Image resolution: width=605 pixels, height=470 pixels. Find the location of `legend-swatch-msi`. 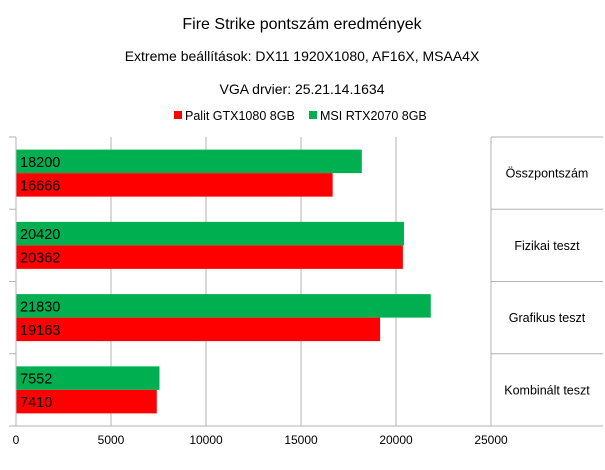

legend-swatch-msi is located at coordinates (313, 115).